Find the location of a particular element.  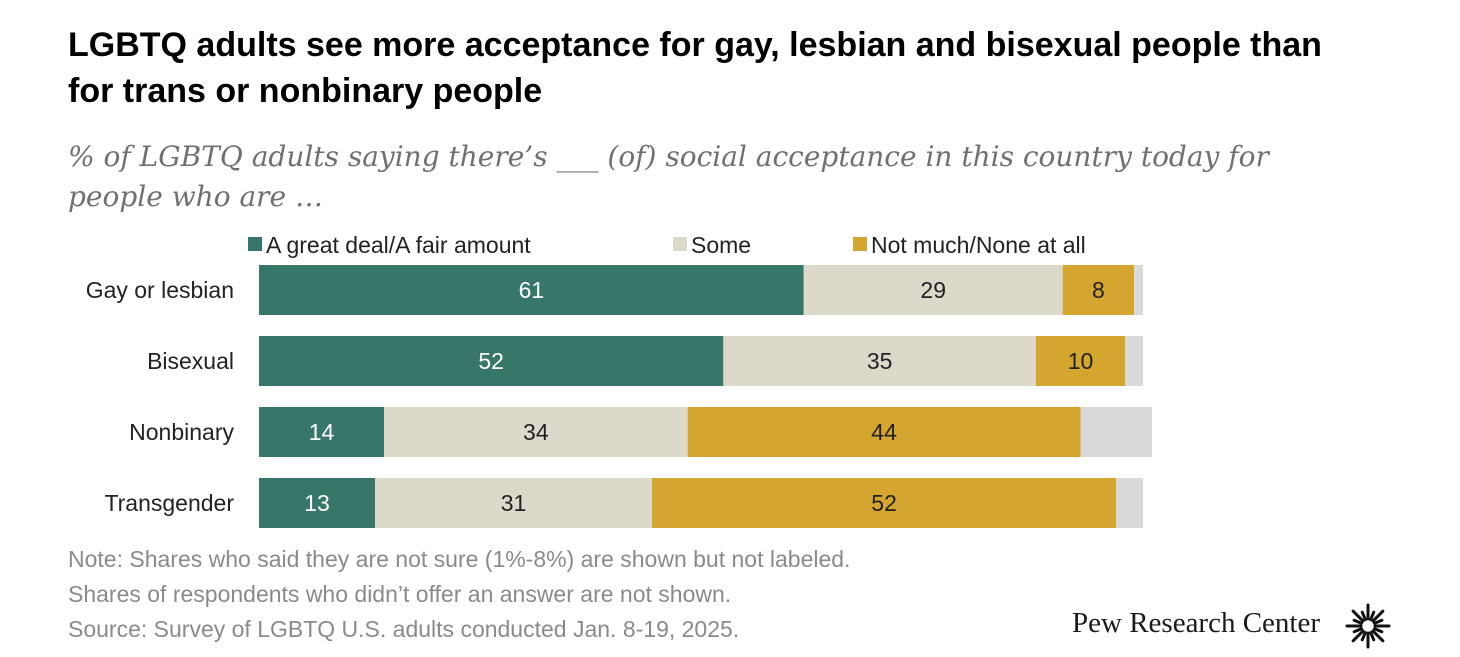

legend-label: A great deal/A fair amount is located at coordinates (398, 245).